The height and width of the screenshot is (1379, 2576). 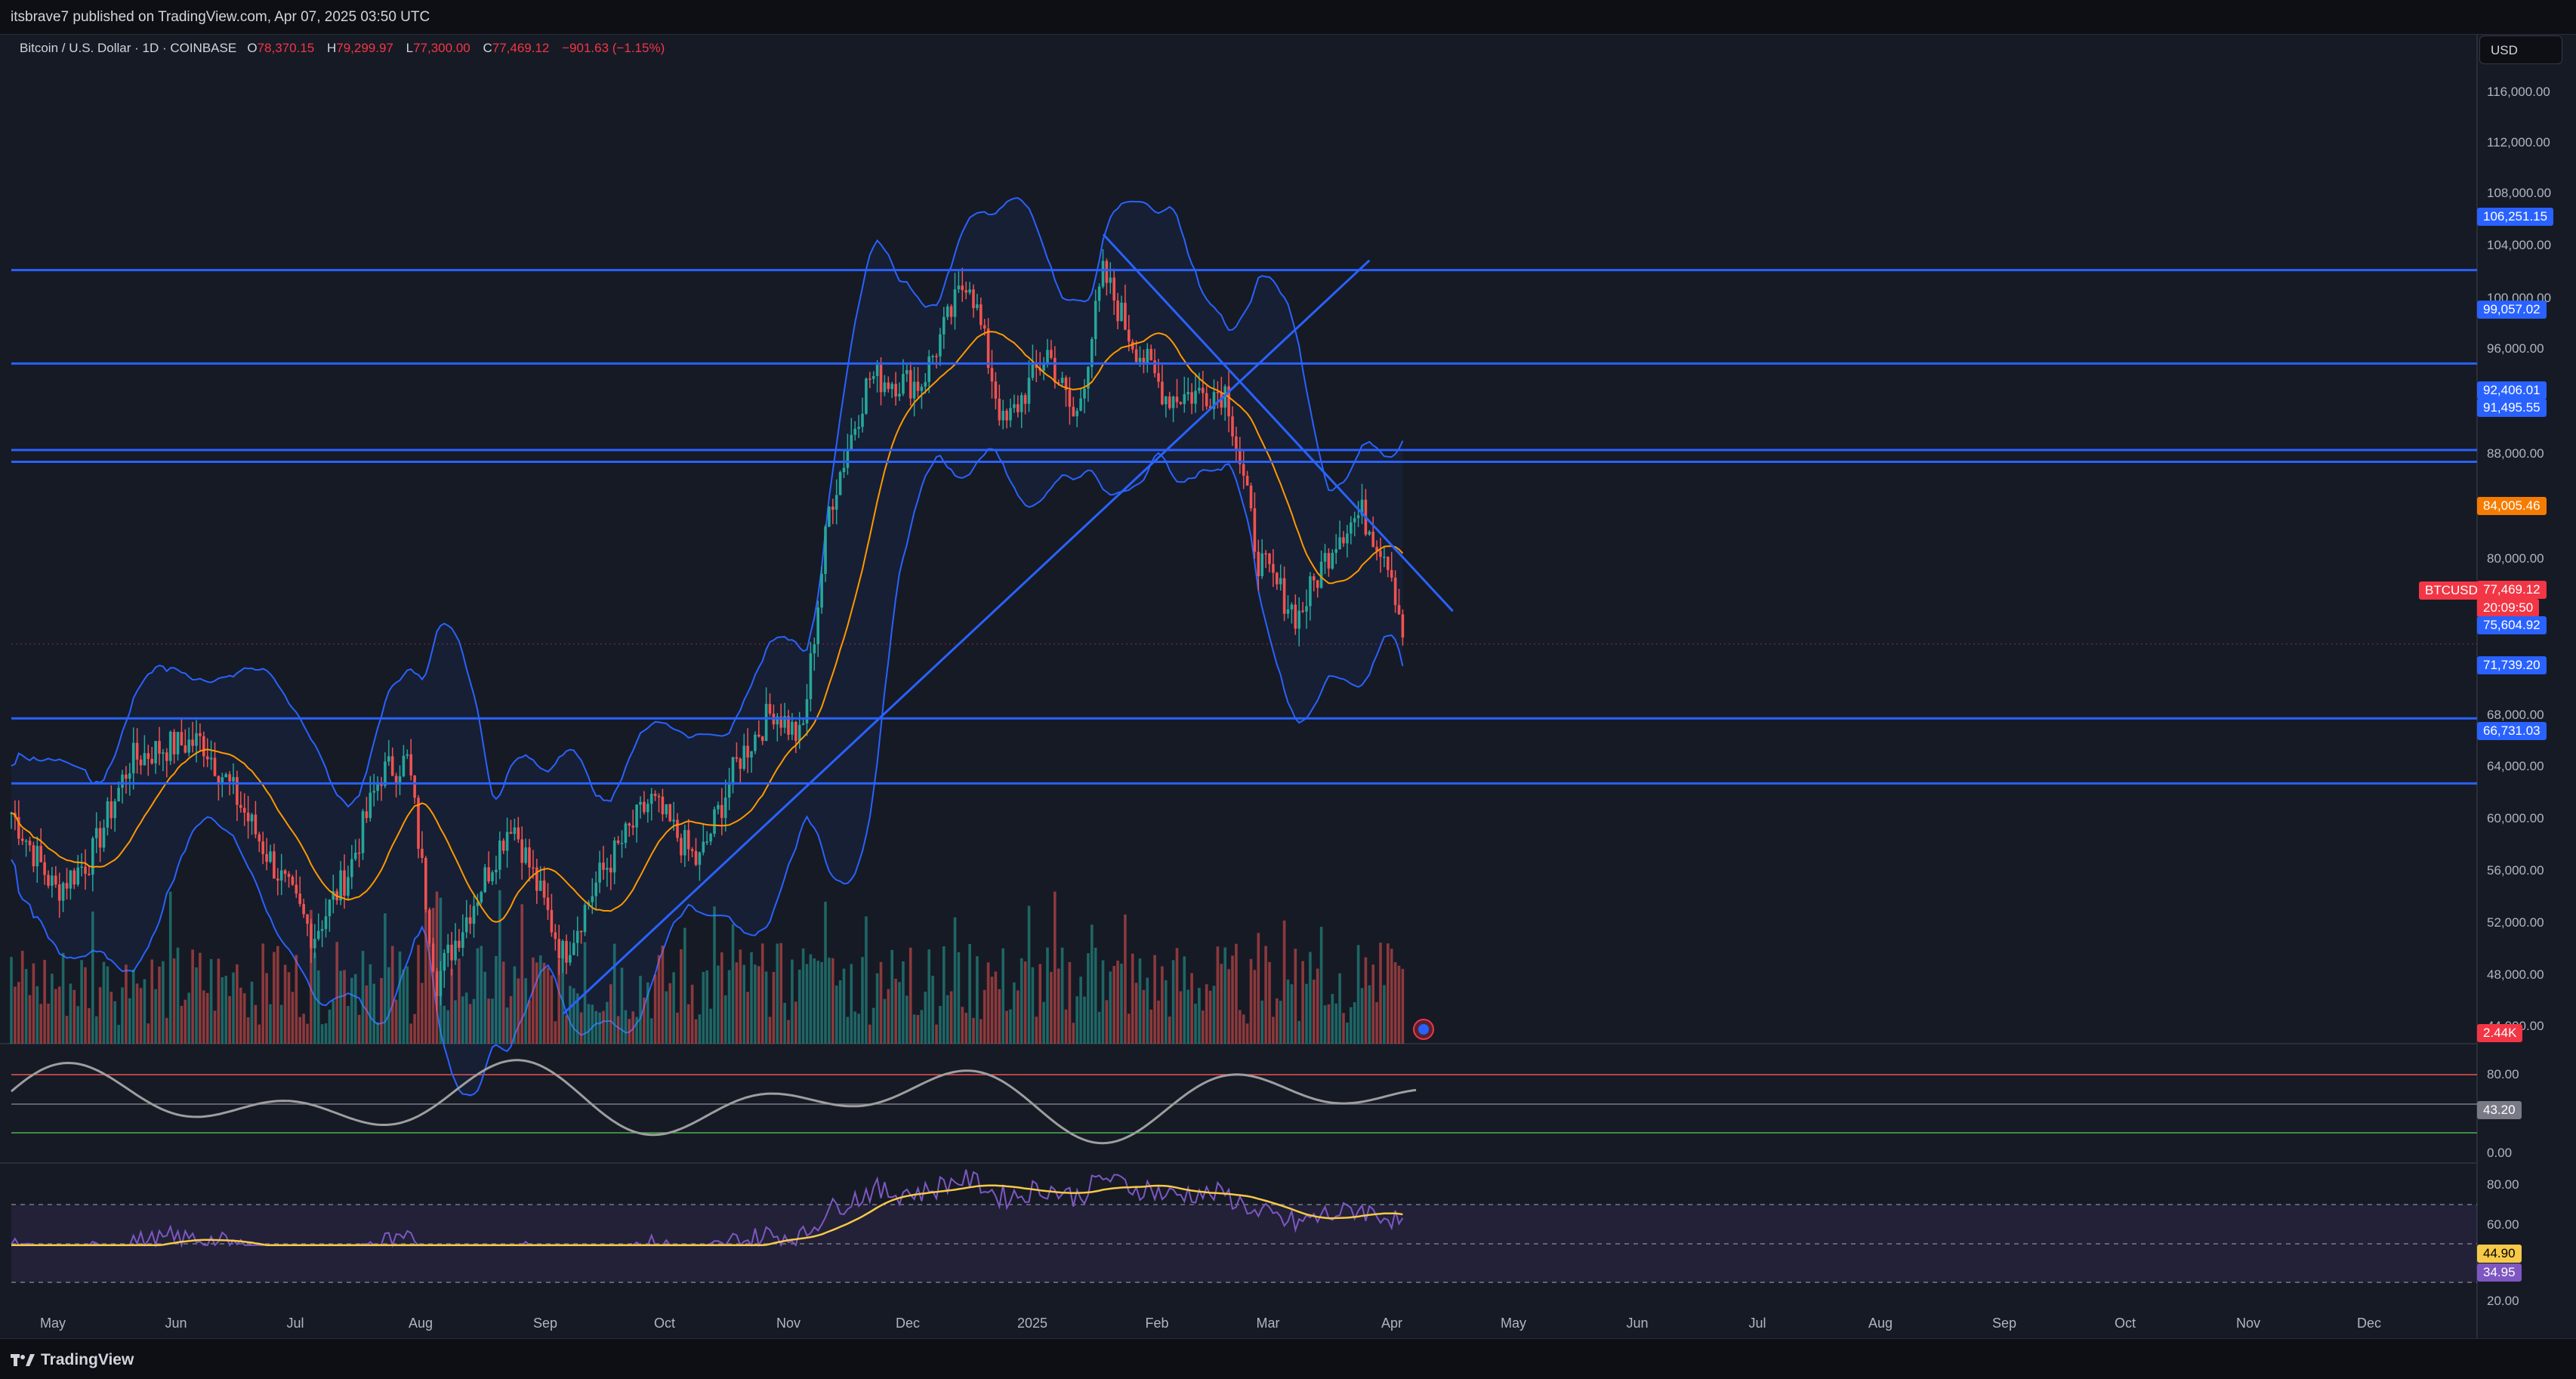 I want to click on symbol-title: Bitcoin / U.S. Dollar · 1D · COINBASE, so click(x=128, y=48).